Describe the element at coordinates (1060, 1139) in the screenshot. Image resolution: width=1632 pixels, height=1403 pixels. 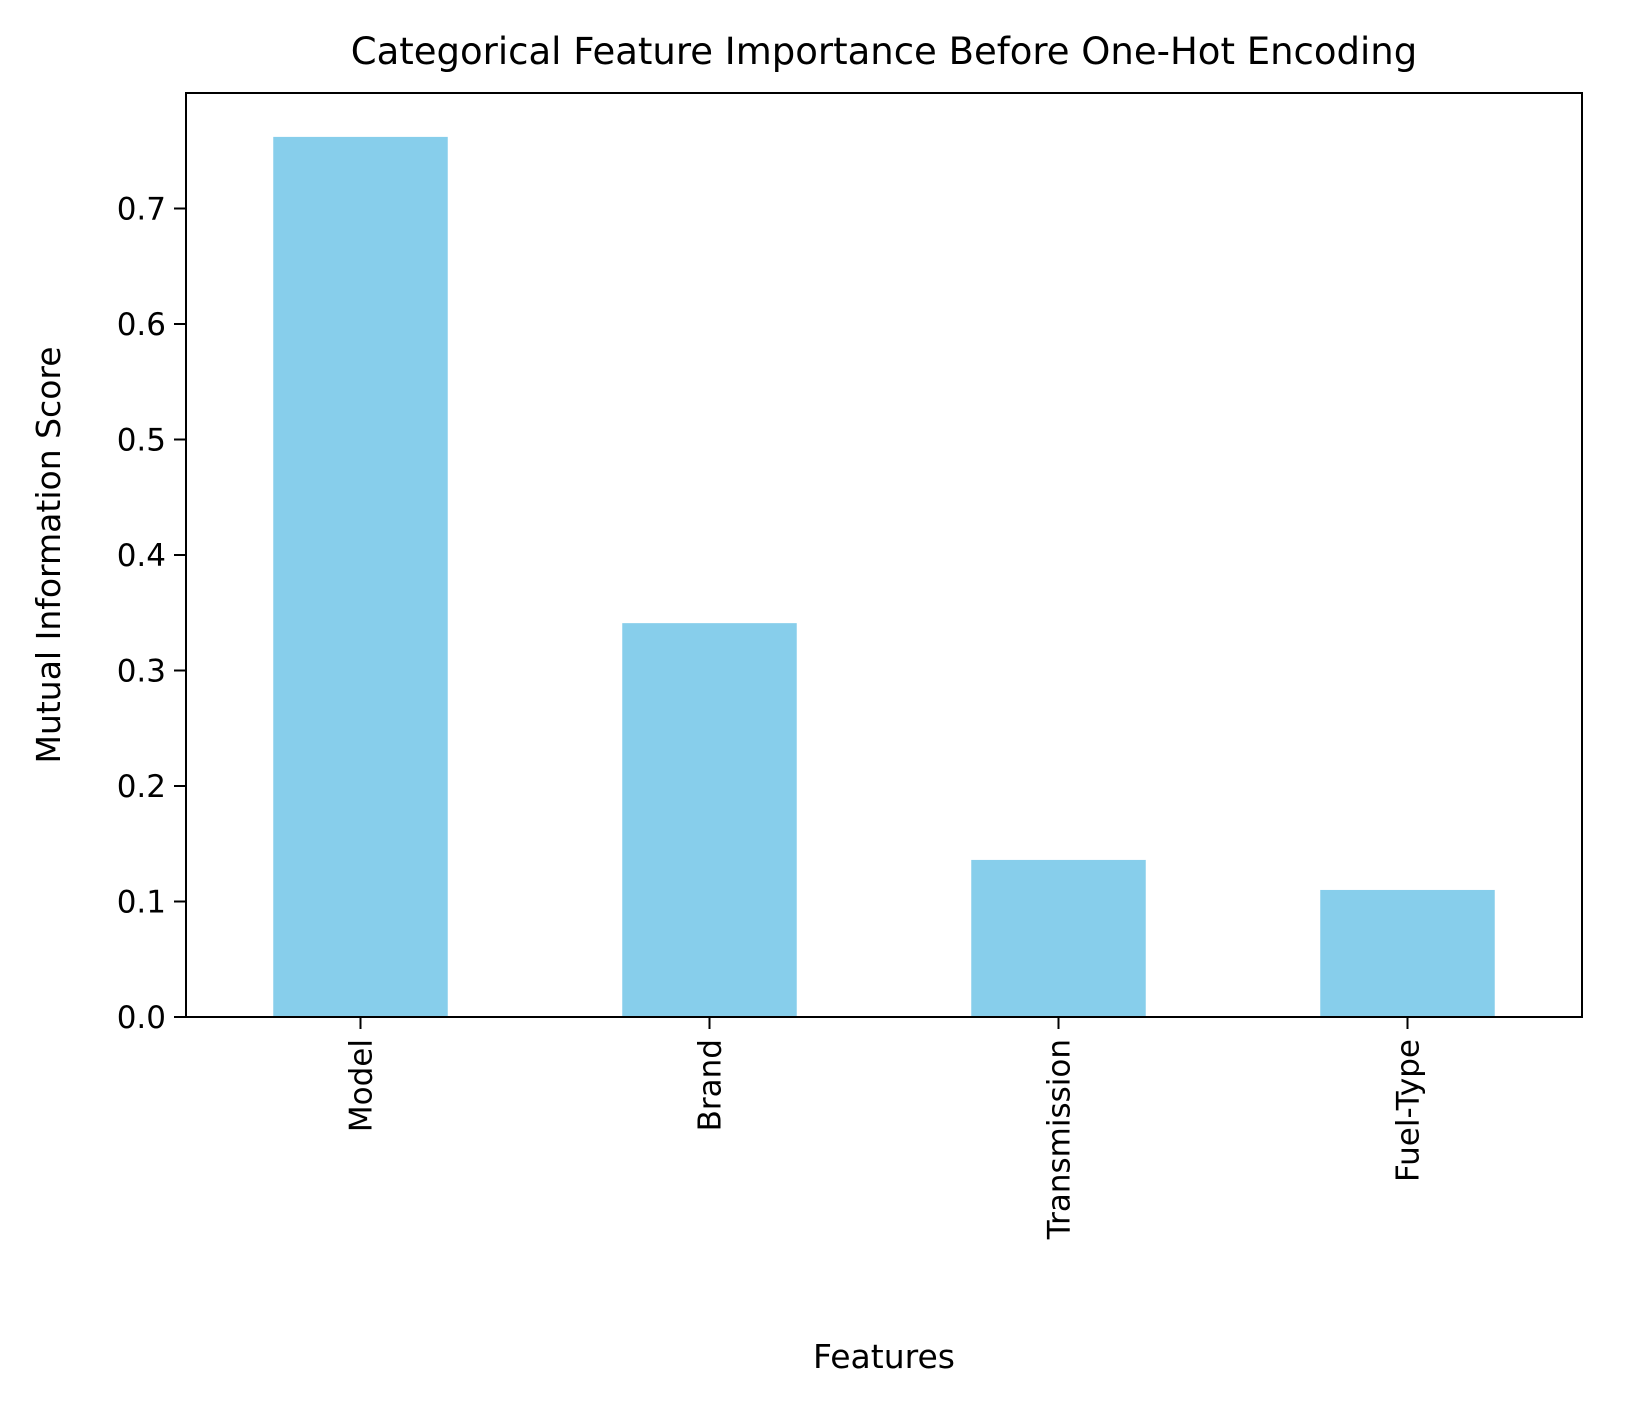
I see `x-tick-label: Transmission` at that location.